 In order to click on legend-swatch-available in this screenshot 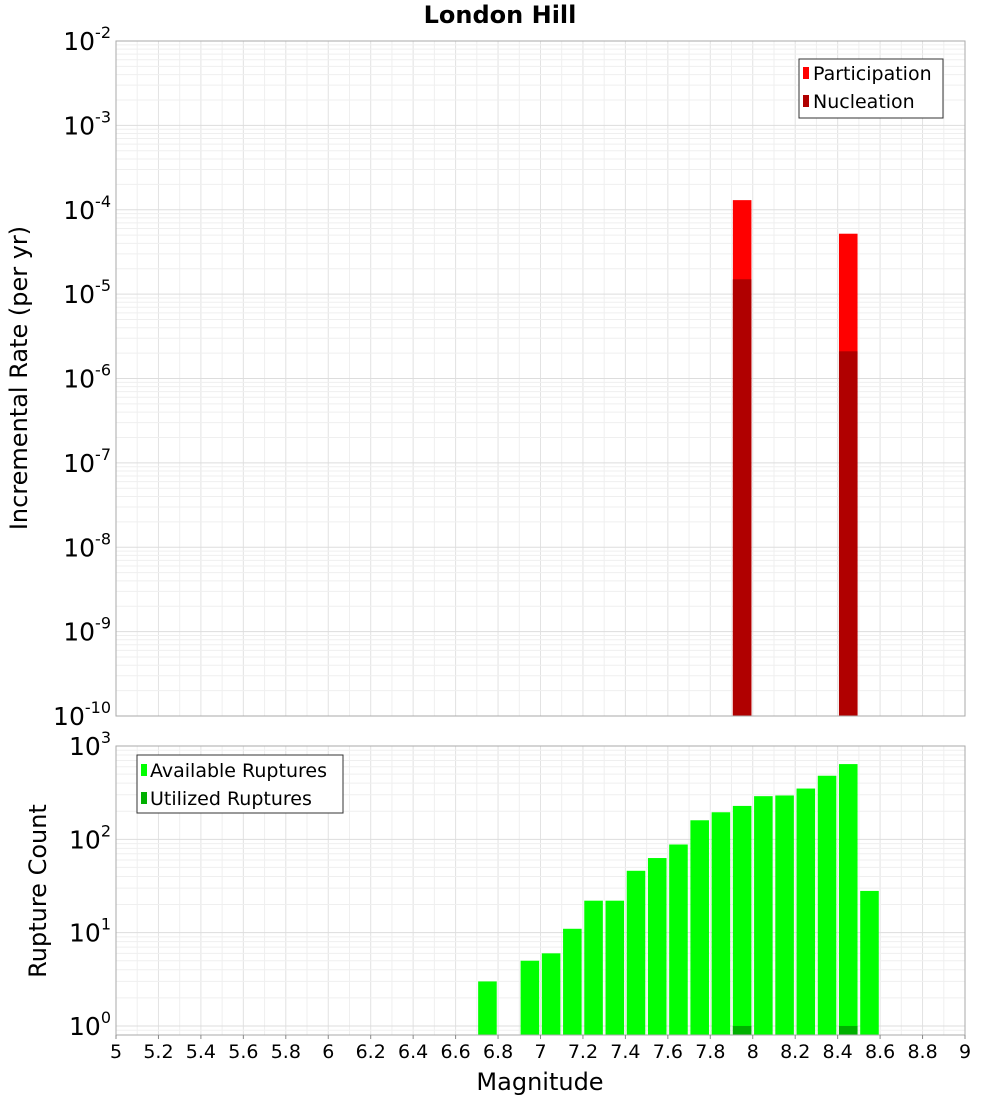, I will do `click(144, 770)`.